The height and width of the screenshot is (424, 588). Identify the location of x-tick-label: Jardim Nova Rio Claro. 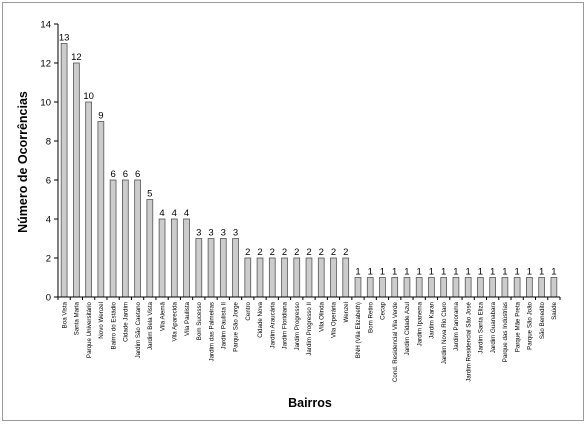
(444, 332).